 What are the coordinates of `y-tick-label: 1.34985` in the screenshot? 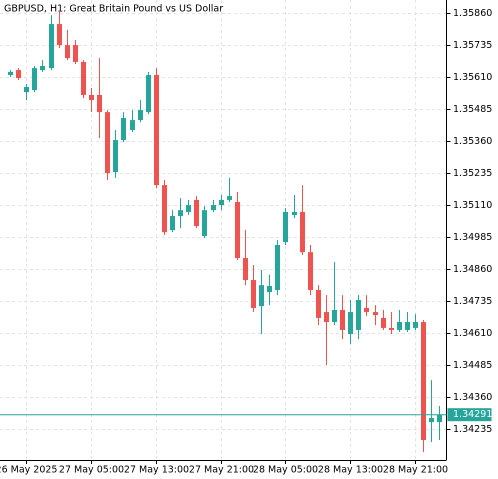 It's located at (472, 237).